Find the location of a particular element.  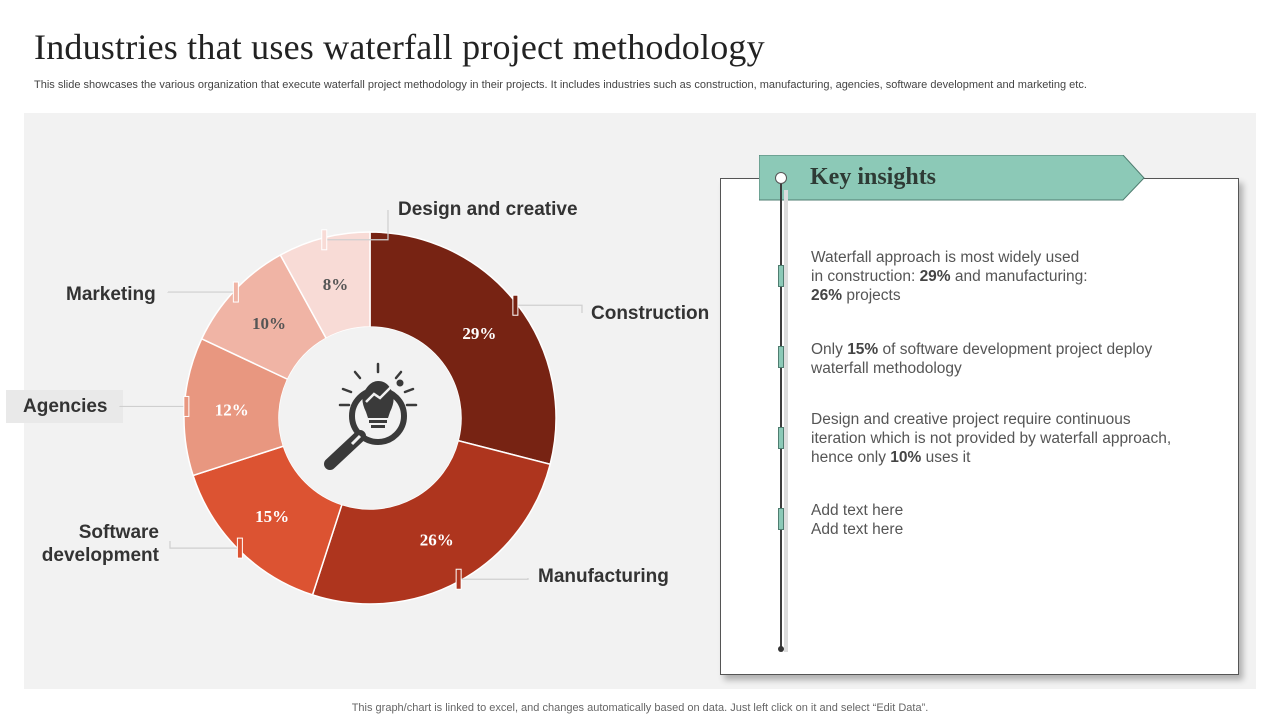

insight-3-text: hence only is located at coordinates (851, 457).